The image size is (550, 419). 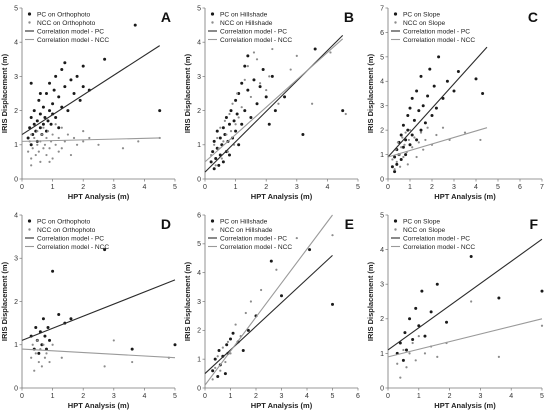 What do you see at coordinates (533, 224) in the screenshot?
I see `panel-letter: F` at bounding box center [533, 224].